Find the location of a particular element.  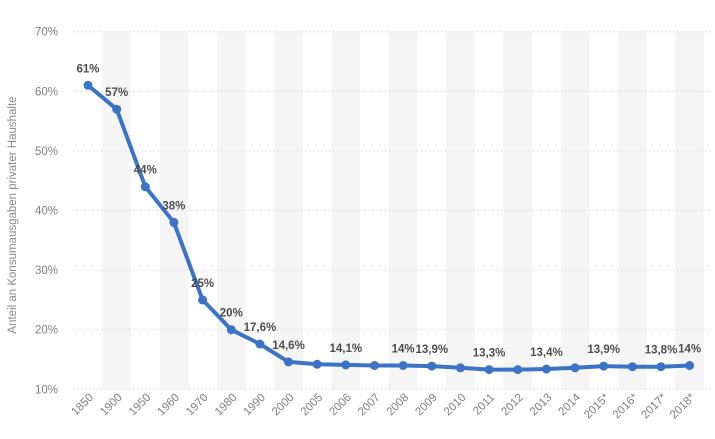

x-tick-label: 2014 is located at coordinates (570, 404).